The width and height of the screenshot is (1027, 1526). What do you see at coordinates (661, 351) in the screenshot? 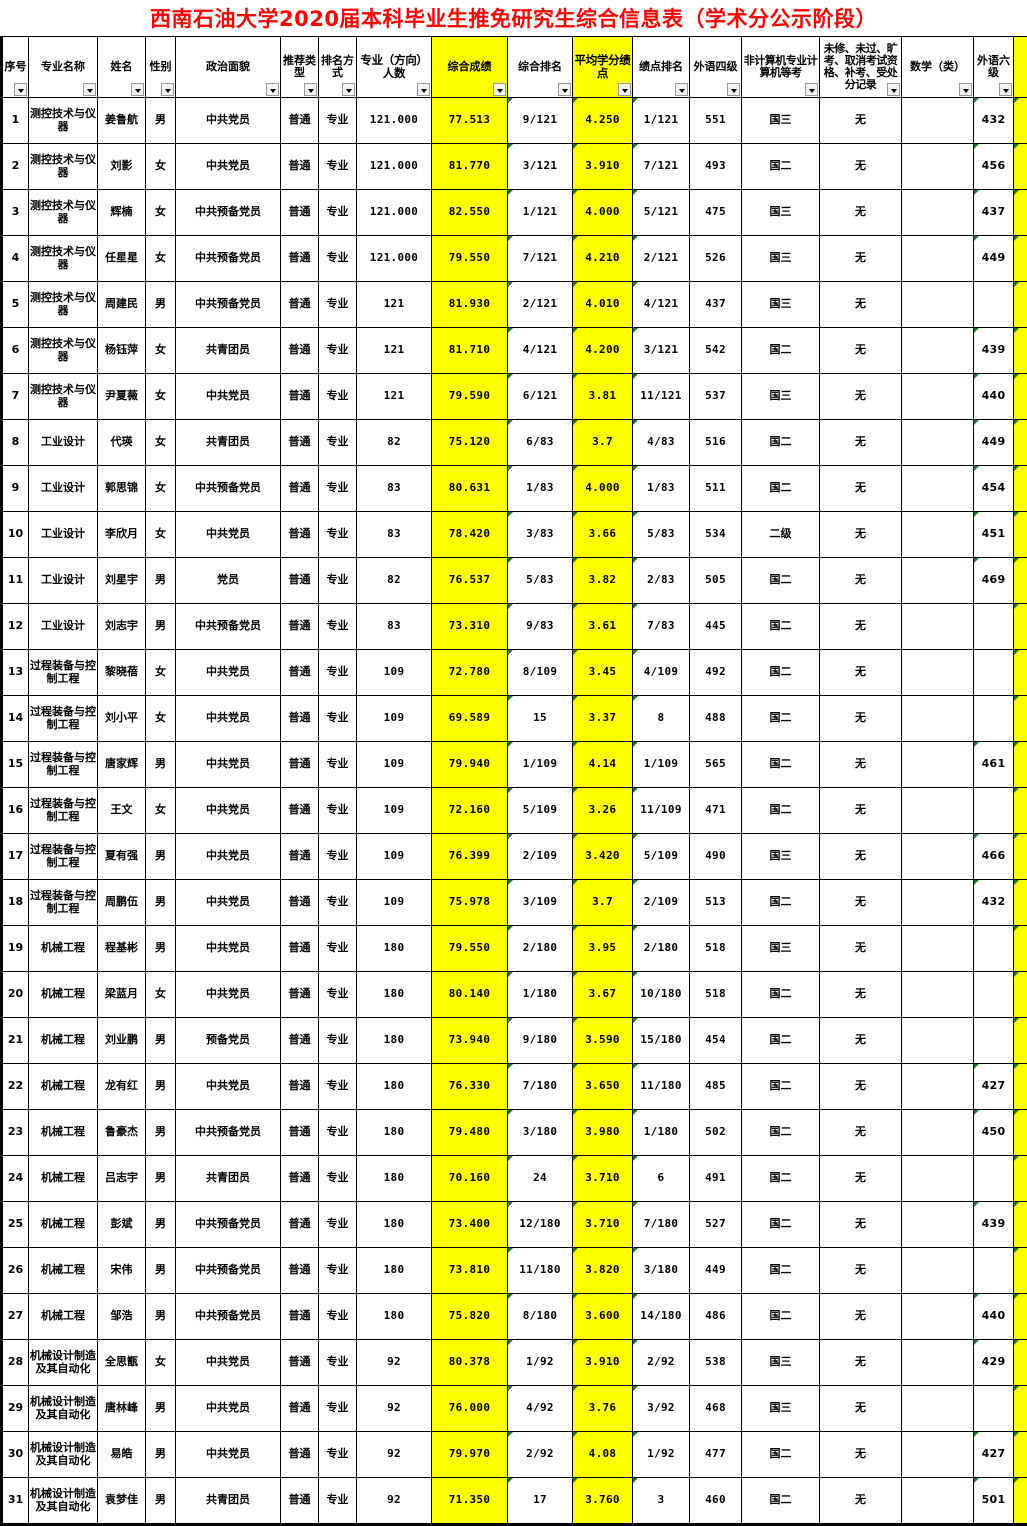
I see `cell-gpa_rank: 3/121` at bounding box center [661, 351].